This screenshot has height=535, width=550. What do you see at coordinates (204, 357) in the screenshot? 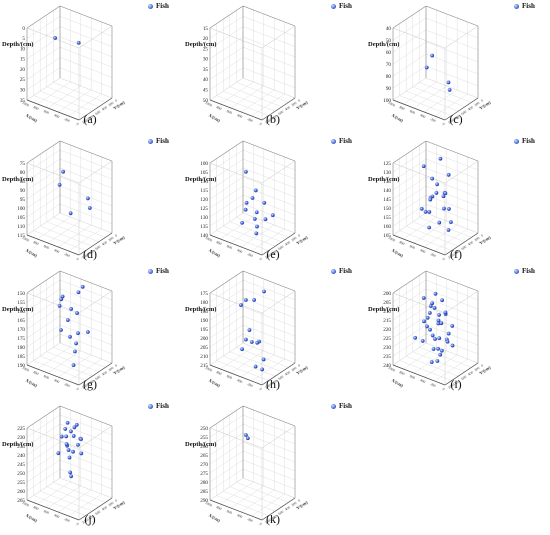
I see `z-tick-label: 210` at bounding box center [204, 357].